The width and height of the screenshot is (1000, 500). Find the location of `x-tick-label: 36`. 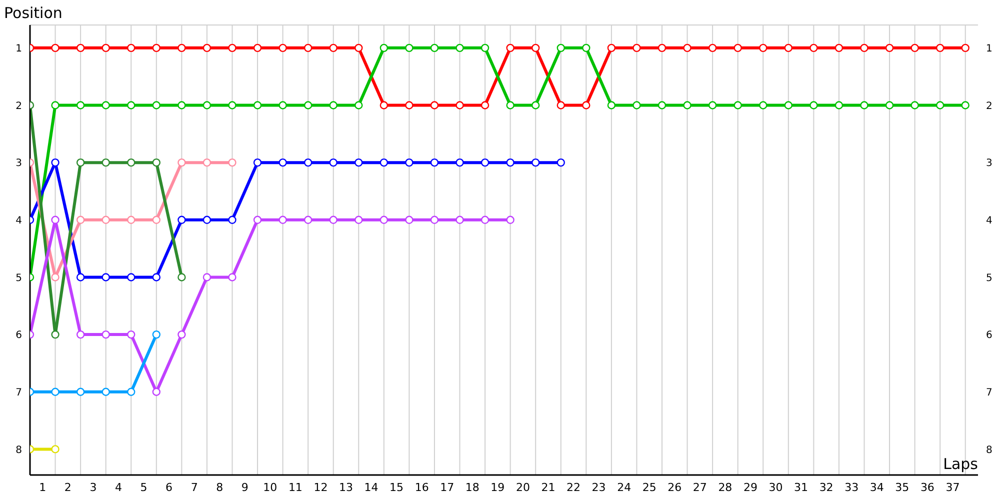

x-tick-label: 36 is located at coordinates (927, 487).